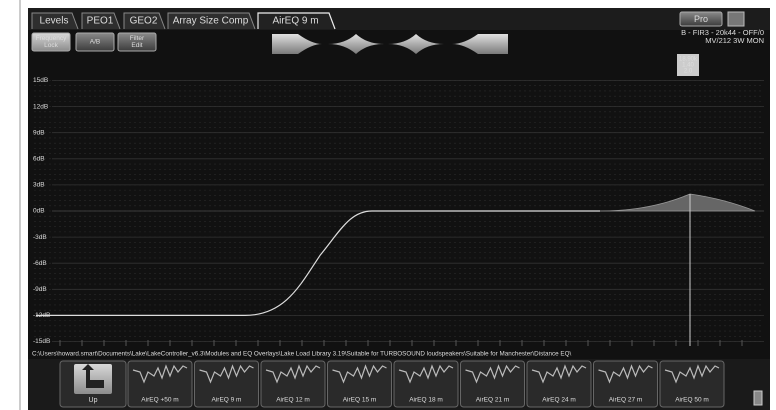  Describe the element at coordinates (297, 44) in the screenshot. I see `low-shelf-icon` at that location.